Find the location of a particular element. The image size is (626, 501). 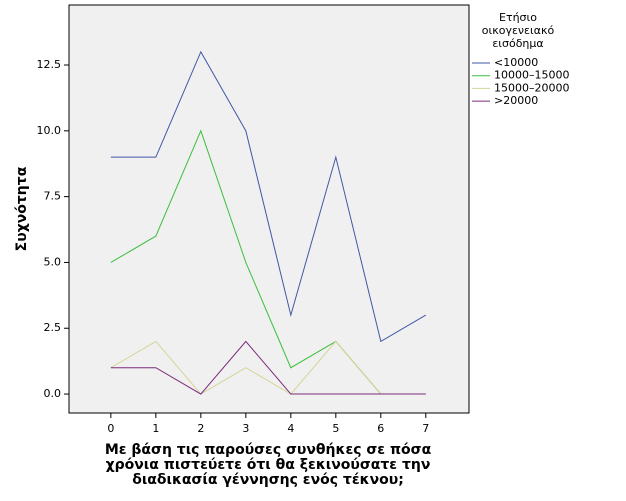

legend-title: οικογενειακό is located at coordinates (518, 30).